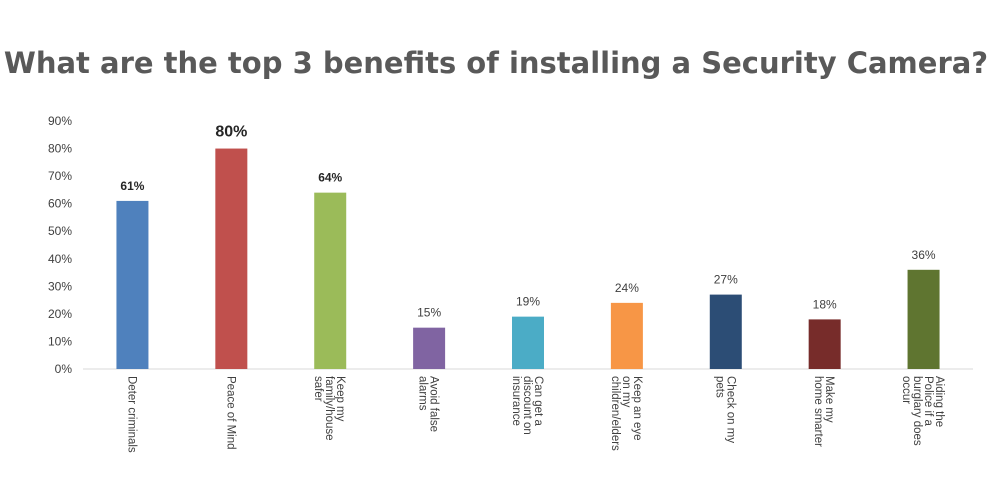  Describe the element at coordinates (60, 341) in the screenshot. I see `y-tick-label: 10%` at that location.